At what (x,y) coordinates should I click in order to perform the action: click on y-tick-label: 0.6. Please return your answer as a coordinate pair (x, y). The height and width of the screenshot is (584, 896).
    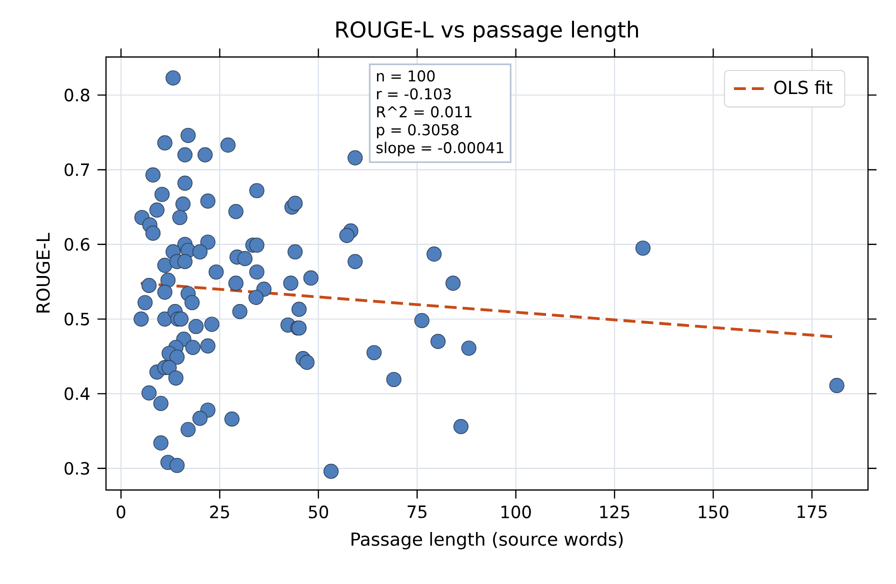
    Looking at the image, I should click on (77, 244).